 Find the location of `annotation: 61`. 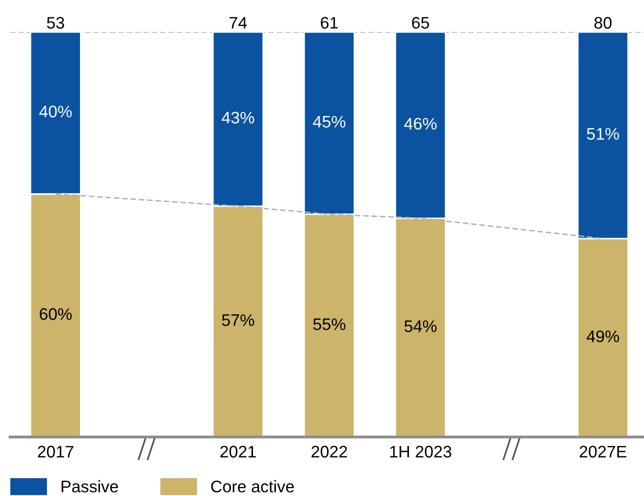

annotation: 61 is located at coordinates (329, 22).